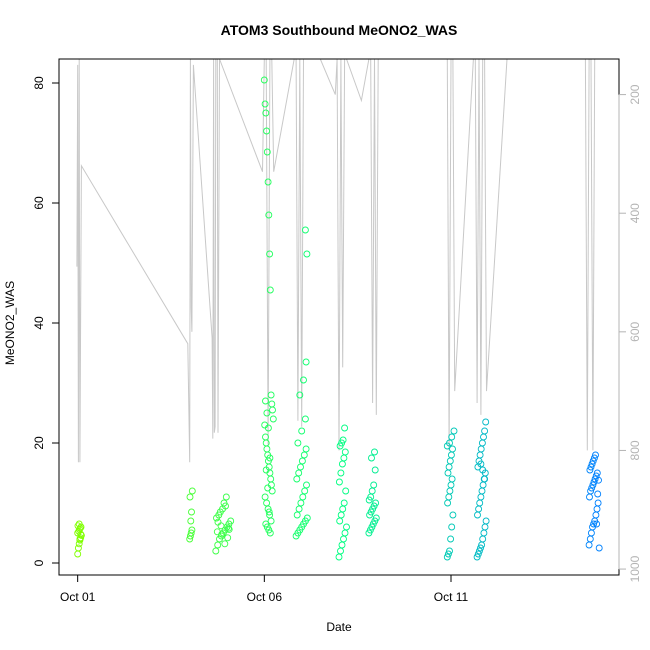 Image resolution: width=650 pixels, height=650 pixels. I want to click on x-tick-label: Oct 11, so click(451, 597).